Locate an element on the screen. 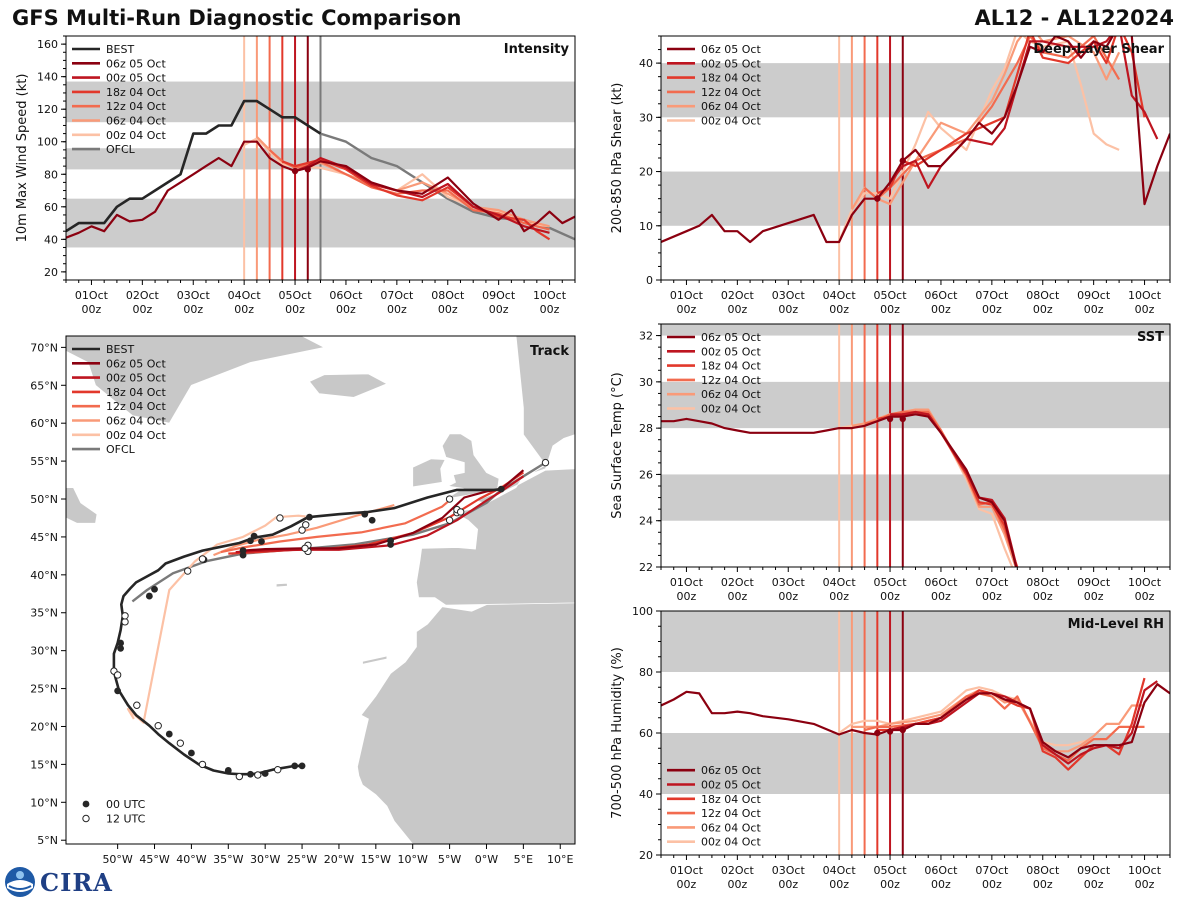 Image resolution: width=1200 pixels, height=900 pixels. marker-legend-12utc-symbol is located at coordinates (86, 818).